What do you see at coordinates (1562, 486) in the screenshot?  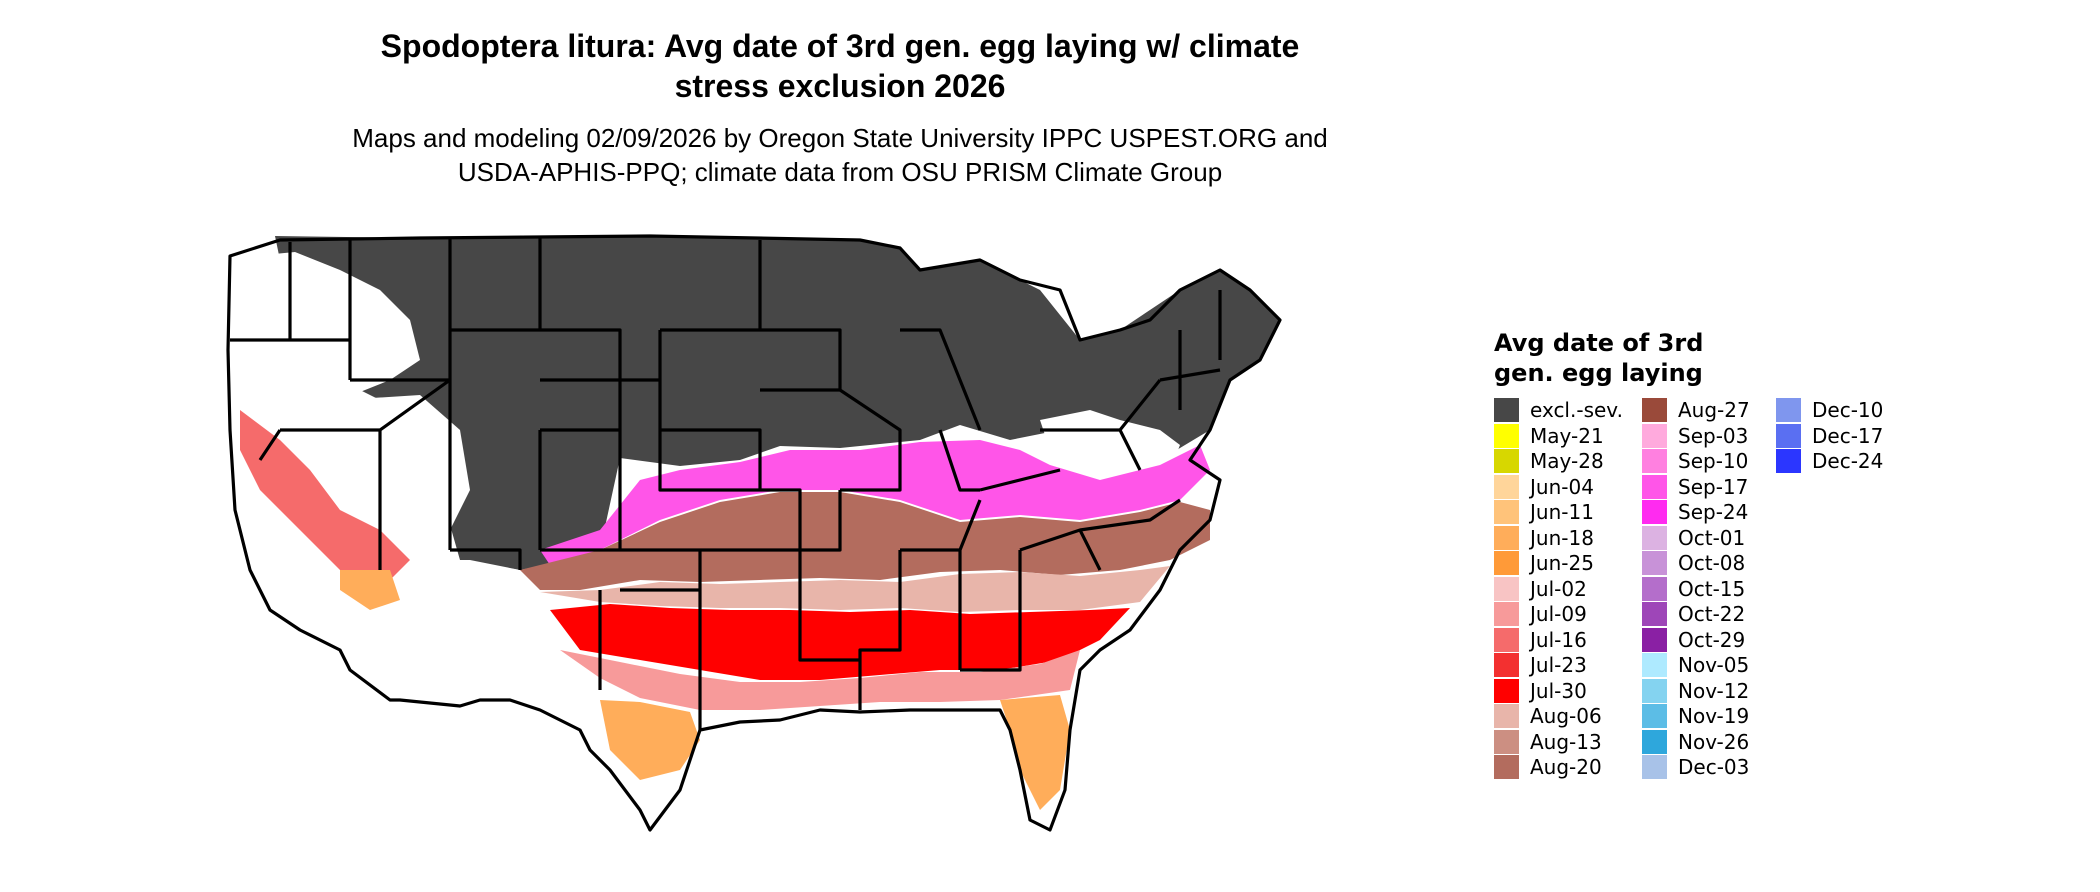 I see `legend-label: Jun-04` at bounding box center [1562, 486].